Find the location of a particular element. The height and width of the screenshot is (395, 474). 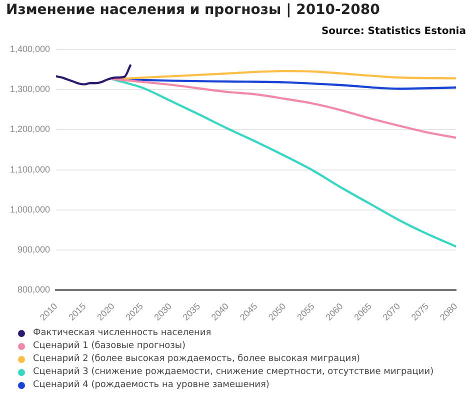

source-note: Source: Statistics Estonia is located at coordinates (393, 31).